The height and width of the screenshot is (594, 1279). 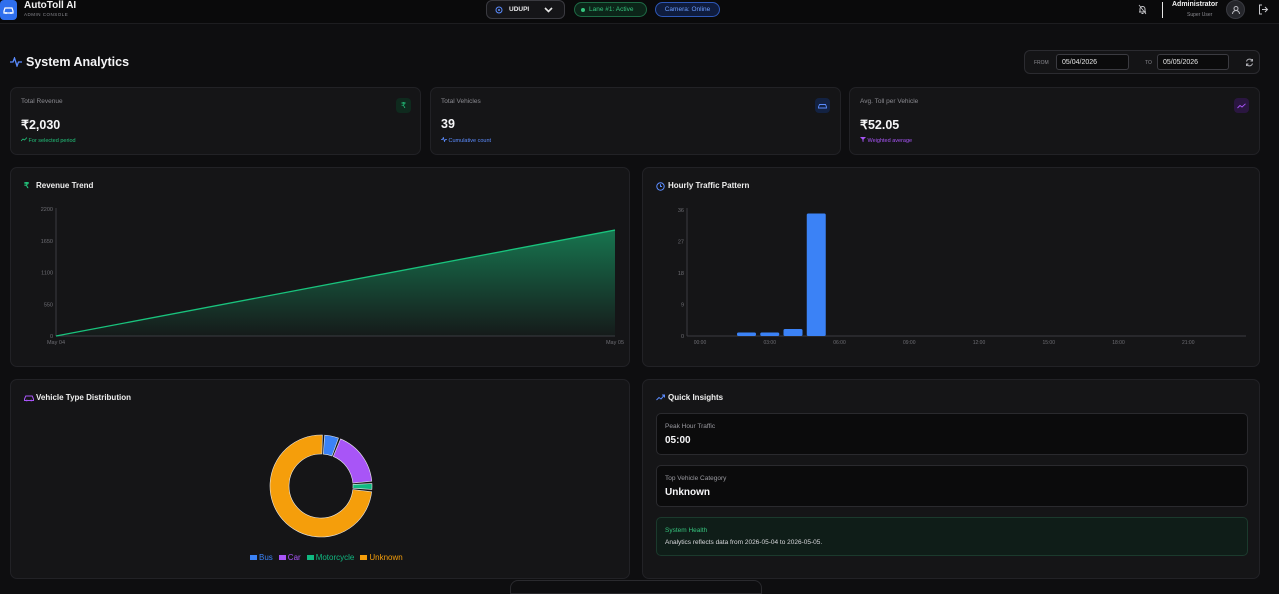 What do you see at coordinates (50, 5) in the screenshot?
I see `app-name: AutoToll AI` at bounding box center [50, 5].